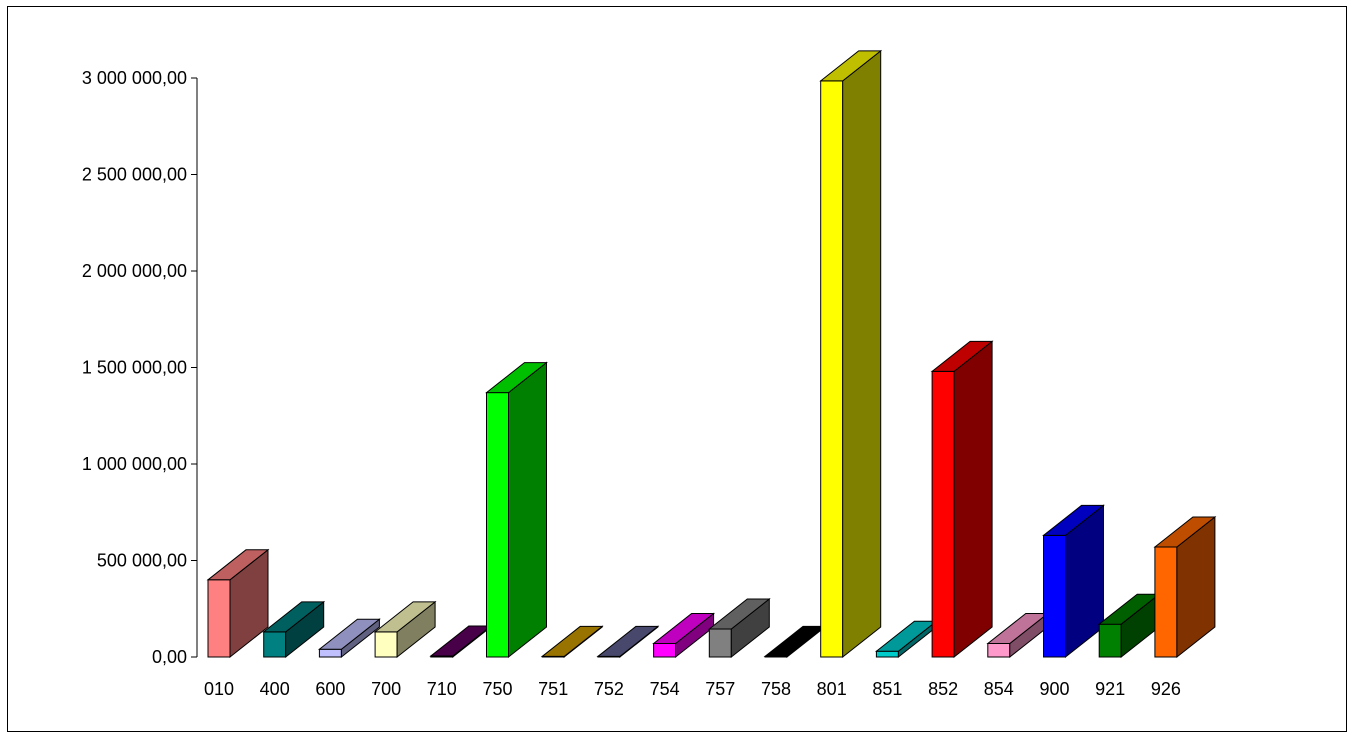  Describe the element at coordinates (442, 689) in the screenshot. I see `x-tick-label: 710` at that location.